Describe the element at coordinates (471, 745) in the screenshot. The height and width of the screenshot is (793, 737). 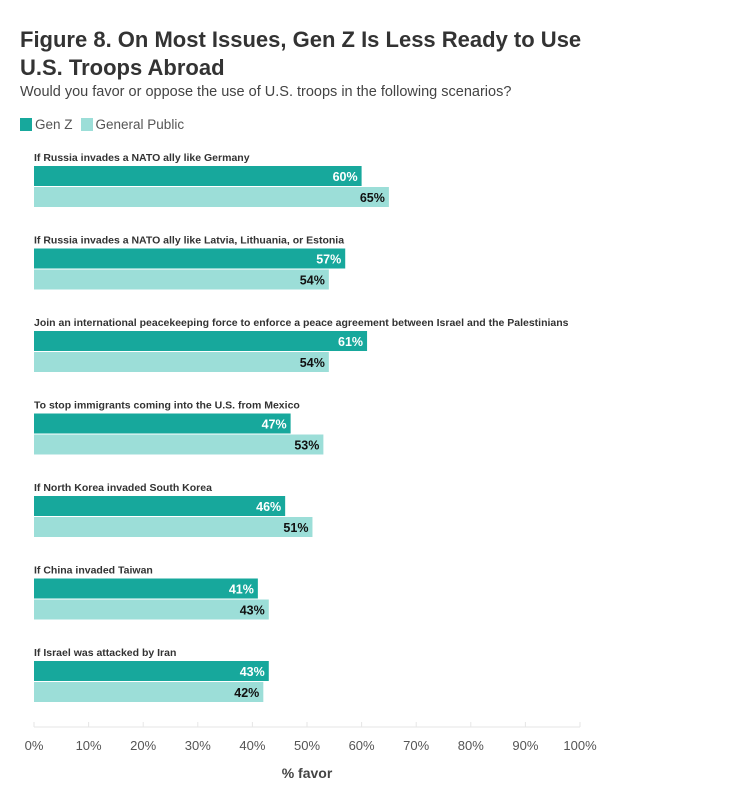
I see `x-tick-label: 80%` at that location.